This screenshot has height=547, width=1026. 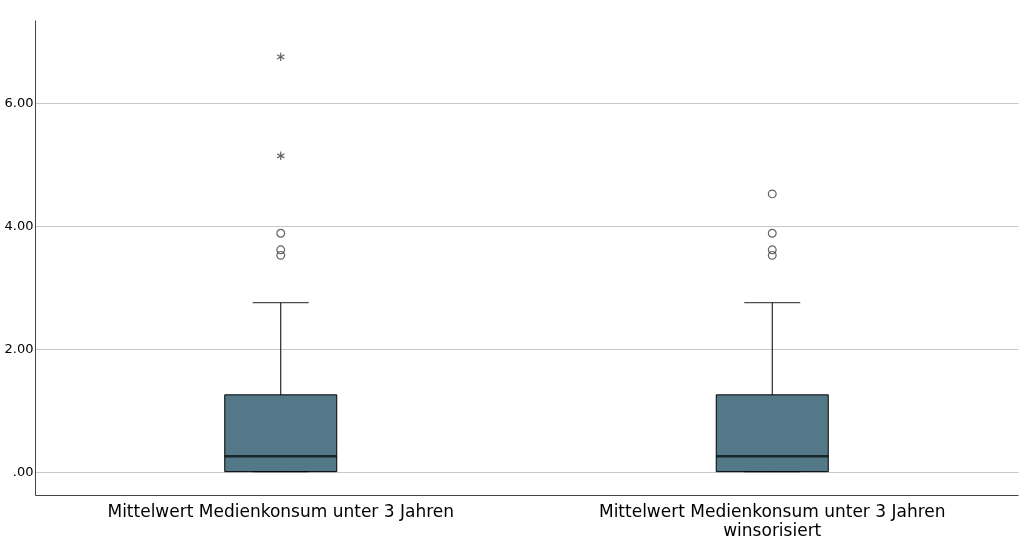 What do you see at coordinates (19, 226) in the screenshot?
I see `y-tick-label: 4.00` at bounding box center [19, 226].